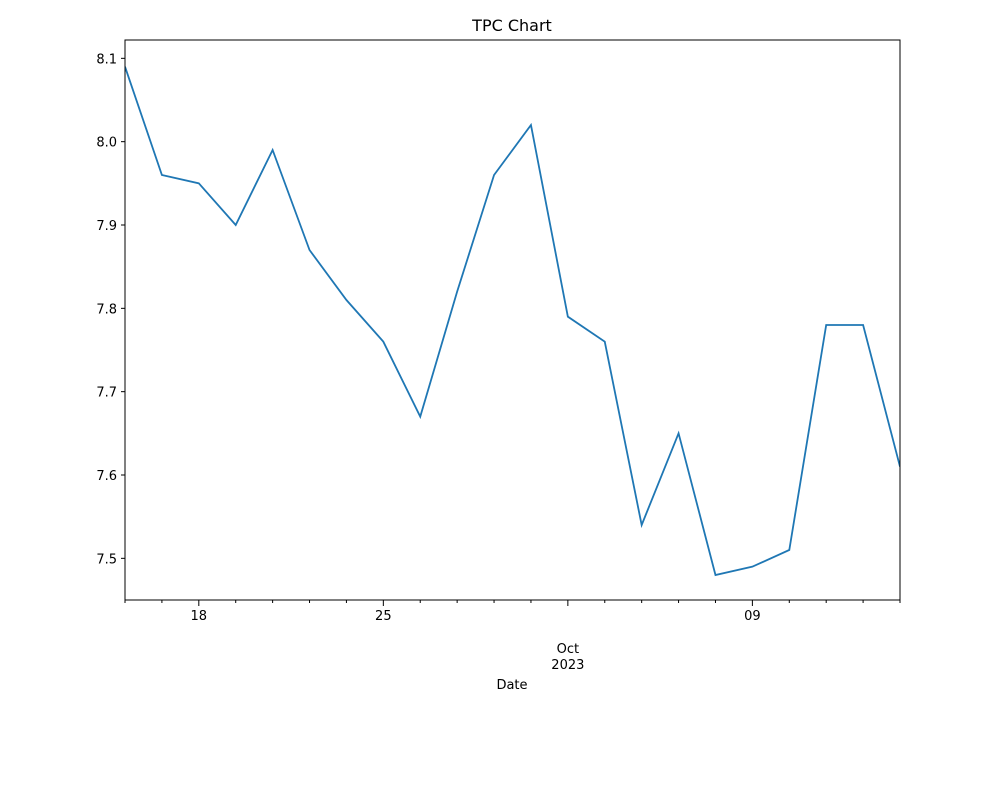 This screenshot has height=800, width=1000. I want to click on y-tick-label: 7.6, so click(106, 476).